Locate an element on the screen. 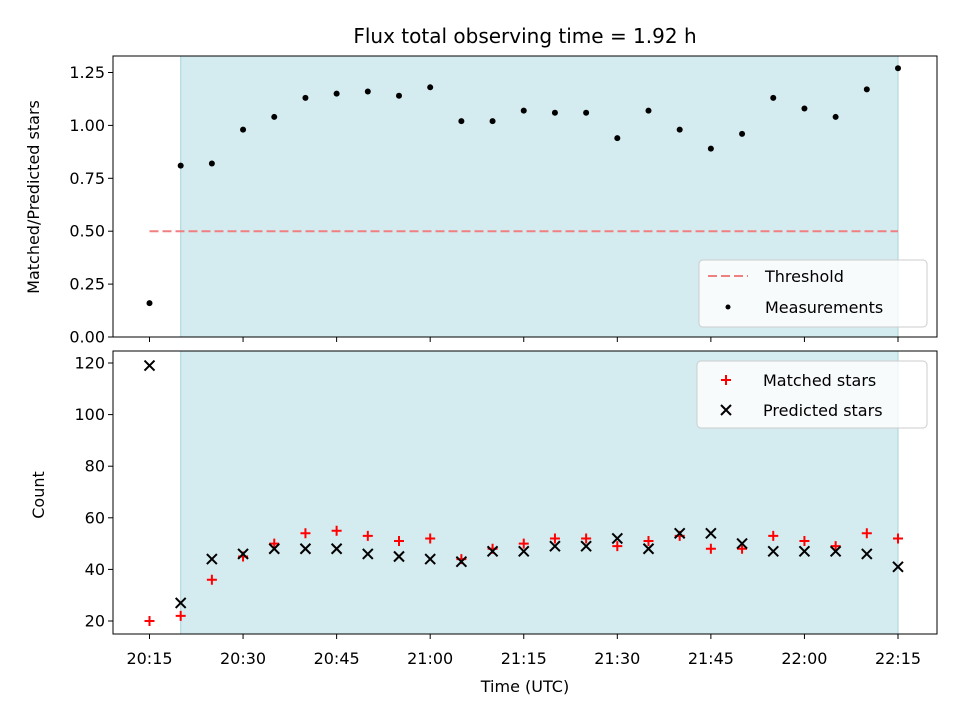  legend-predicted-stars-swatch is located at coordinates (726, 410).